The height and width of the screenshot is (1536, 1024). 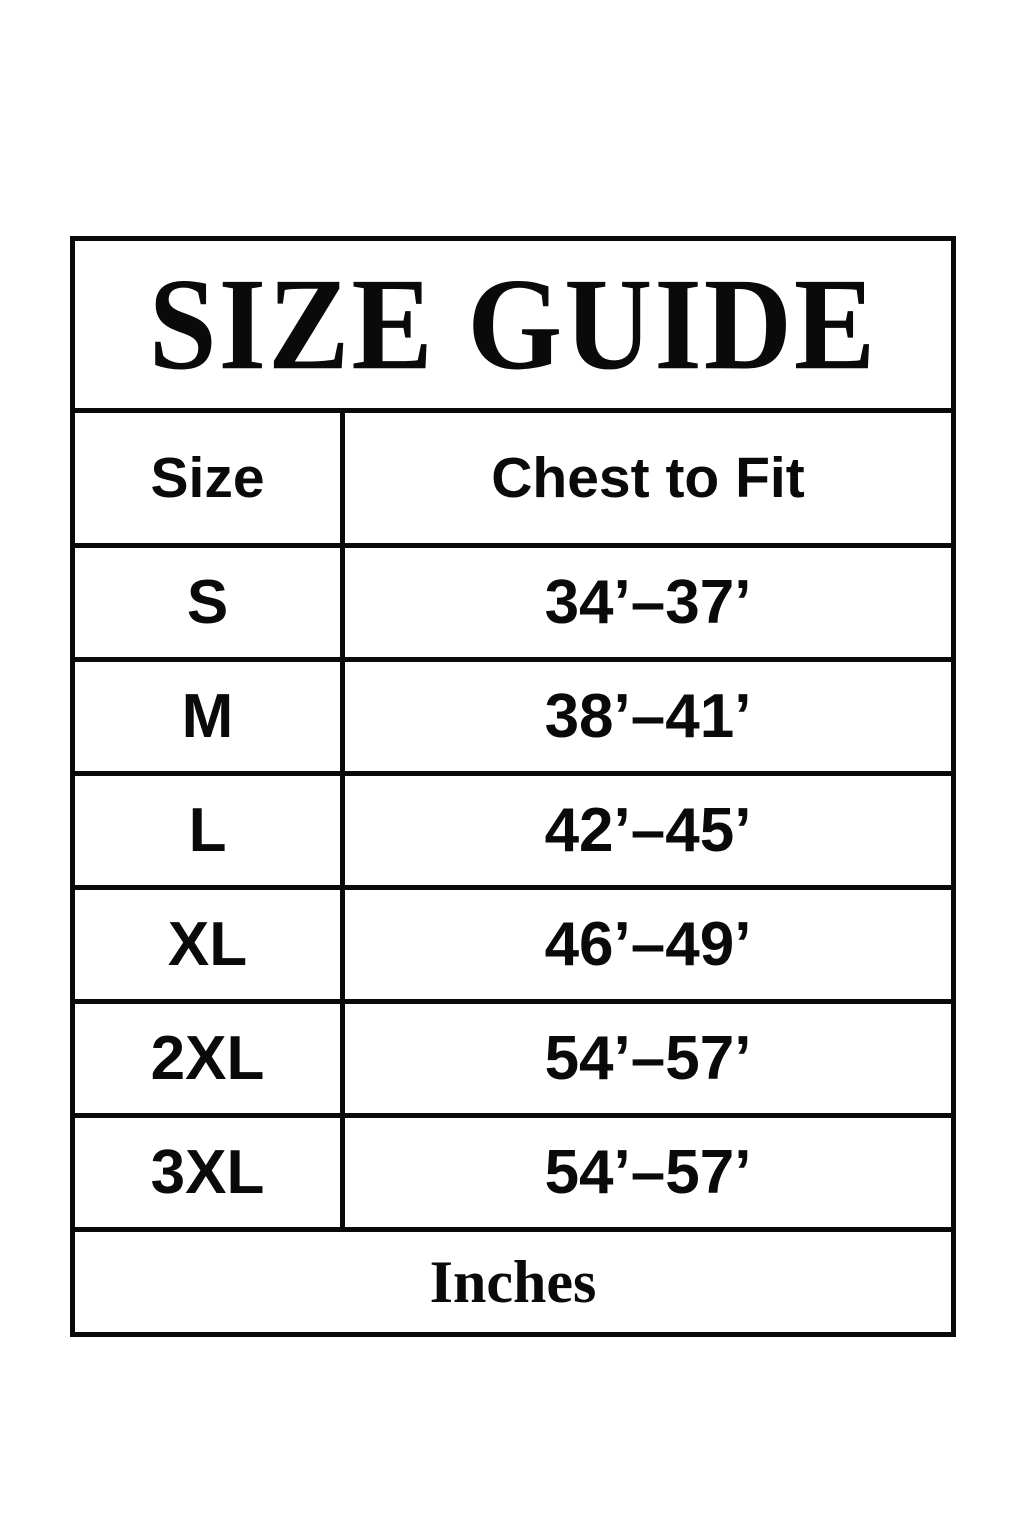 I want to click on chest-value: 38’–41’, so click(x=648, y=716).